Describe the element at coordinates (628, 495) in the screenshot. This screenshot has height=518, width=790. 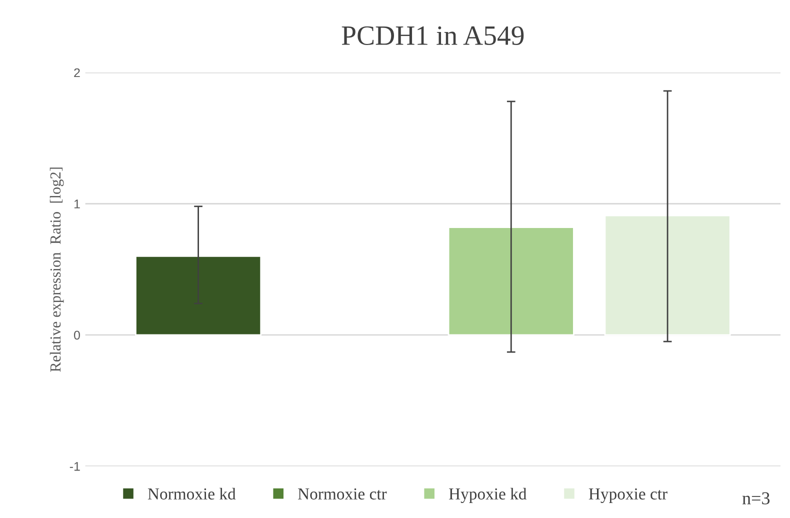
I see `legend-label: Hypoxie ctr` at that location.